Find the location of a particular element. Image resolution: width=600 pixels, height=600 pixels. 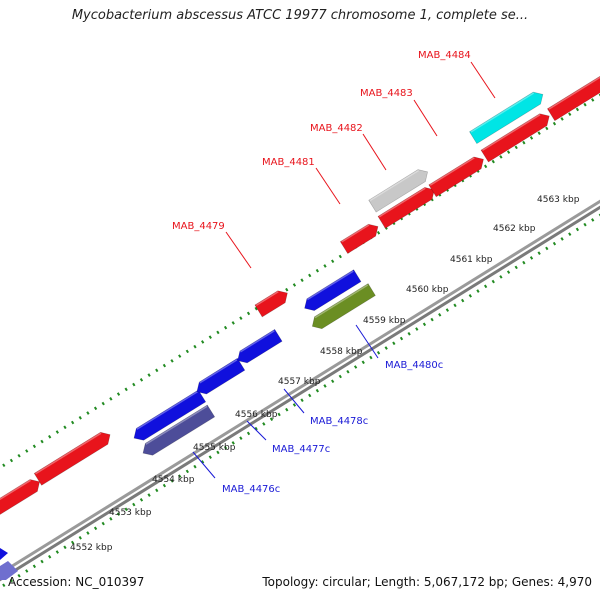

scale-tick-label: 4556 kbp is located at coordinates (256, 415).